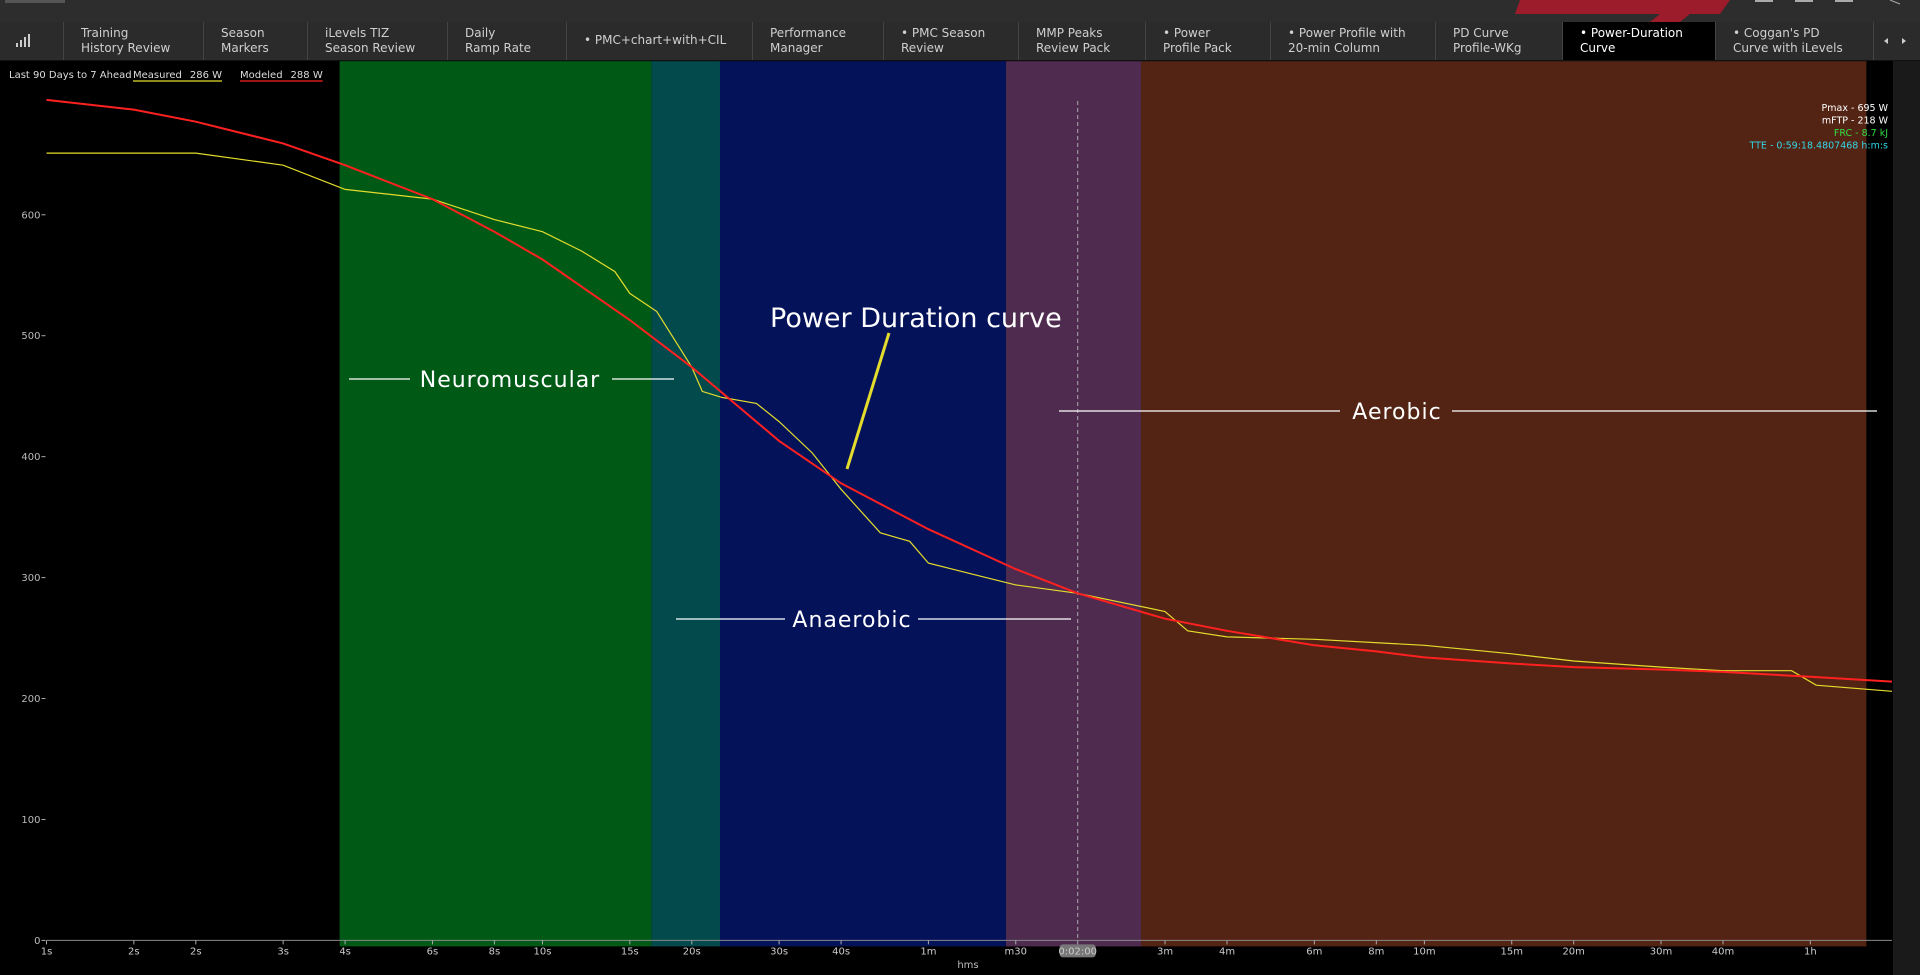 The height and width of the screenshot is (975, 1920). What do you see at coordinates (1776, 33) in the screenshot?
I see `tab-label: • Coggan's PD` at bounding box center [1776, 33].